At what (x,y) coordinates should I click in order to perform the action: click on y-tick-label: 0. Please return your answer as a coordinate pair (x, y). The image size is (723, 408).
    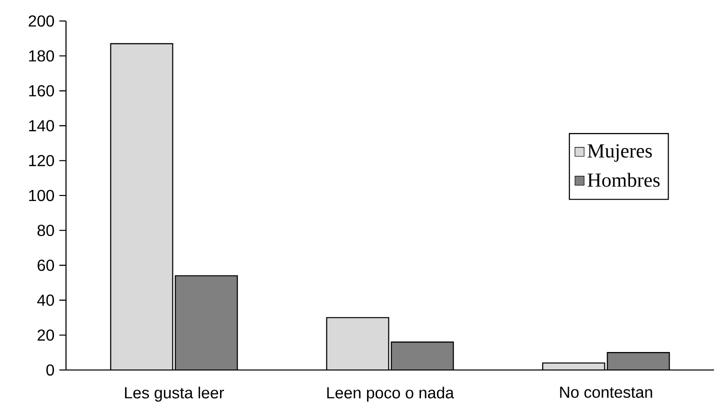
    Looking at the image, I should click on (50, 370).